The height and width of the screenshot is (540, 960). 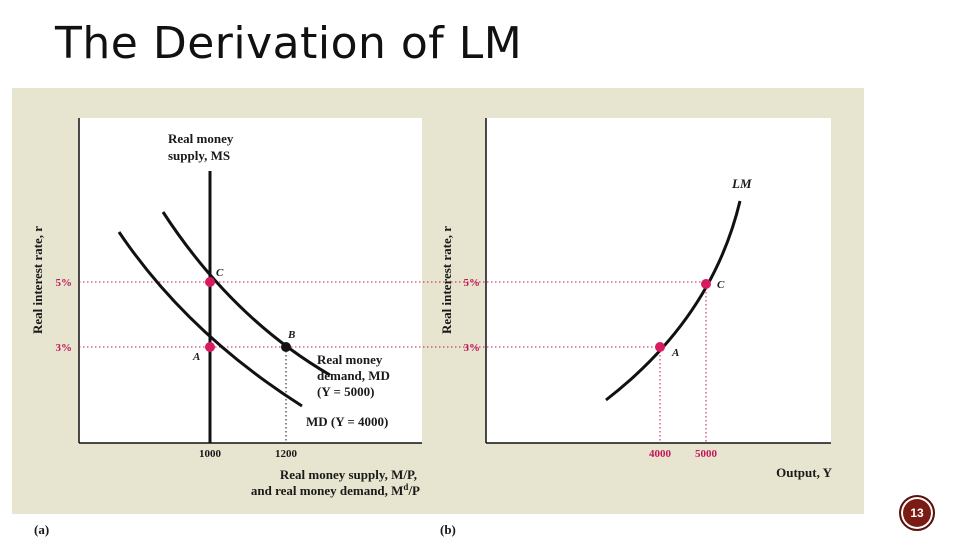 What do you see at coordinates (289, 43) in the screenshot?
I see `slide-title: The Derivation of LM` at bounding box center [289, 43].